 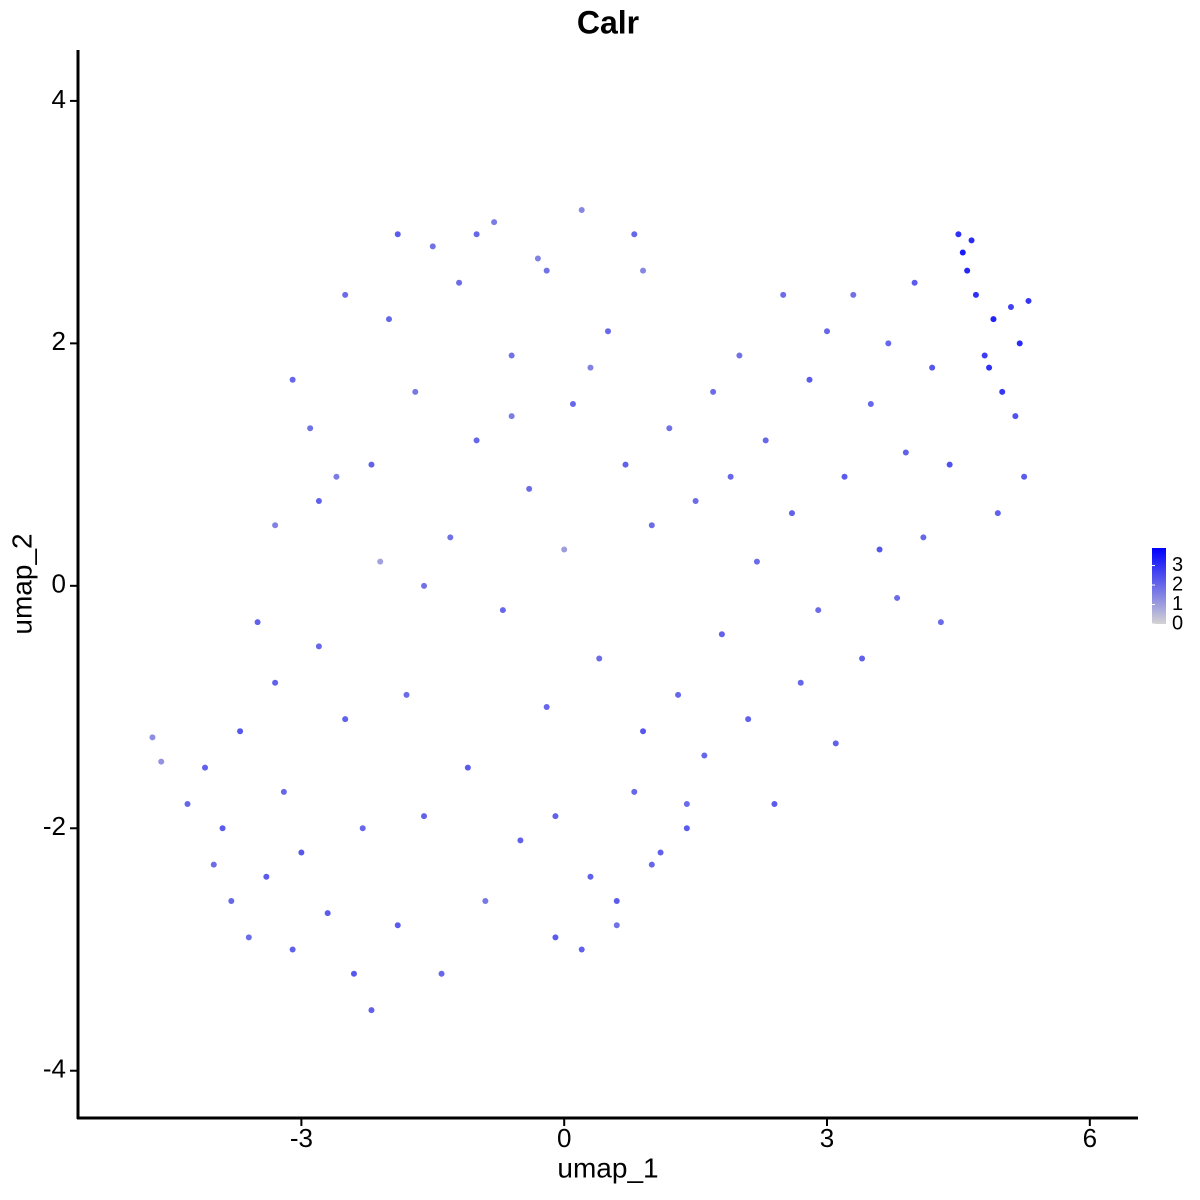 I want to click on colorbar-tick-label: 0, so click(x=1177, y=623).